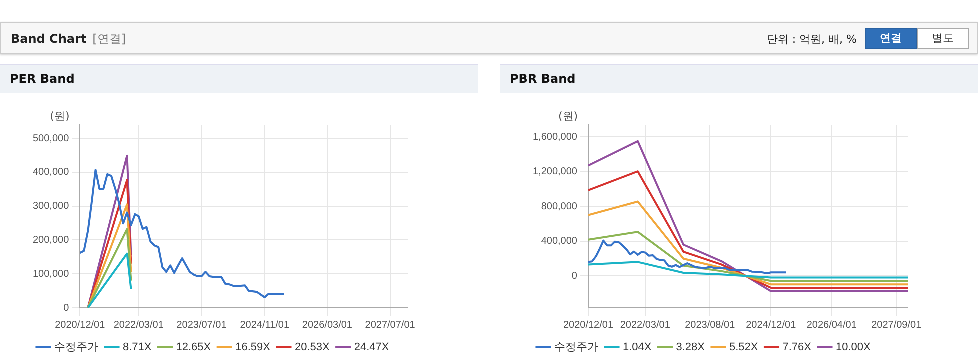 Image resolution: width=978 pixels, height=364 pixels. What do you see at coordinates (637, 348) in the screenshot?
I see `legend-label: 1.04X` at bounding box center [637, 348].